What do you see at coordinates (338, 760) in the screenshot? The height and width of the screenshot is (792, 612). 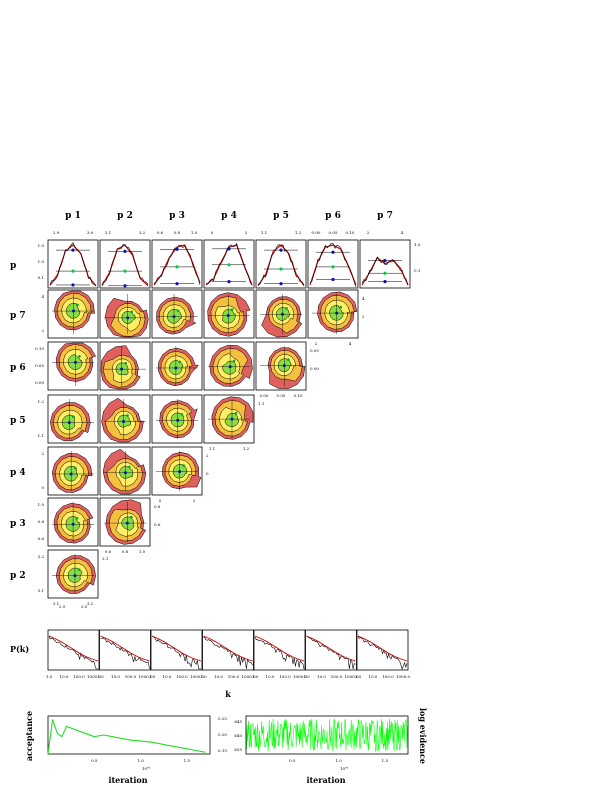 I see `evidence-xtick: 1.0` at bounding box center [338, 760].